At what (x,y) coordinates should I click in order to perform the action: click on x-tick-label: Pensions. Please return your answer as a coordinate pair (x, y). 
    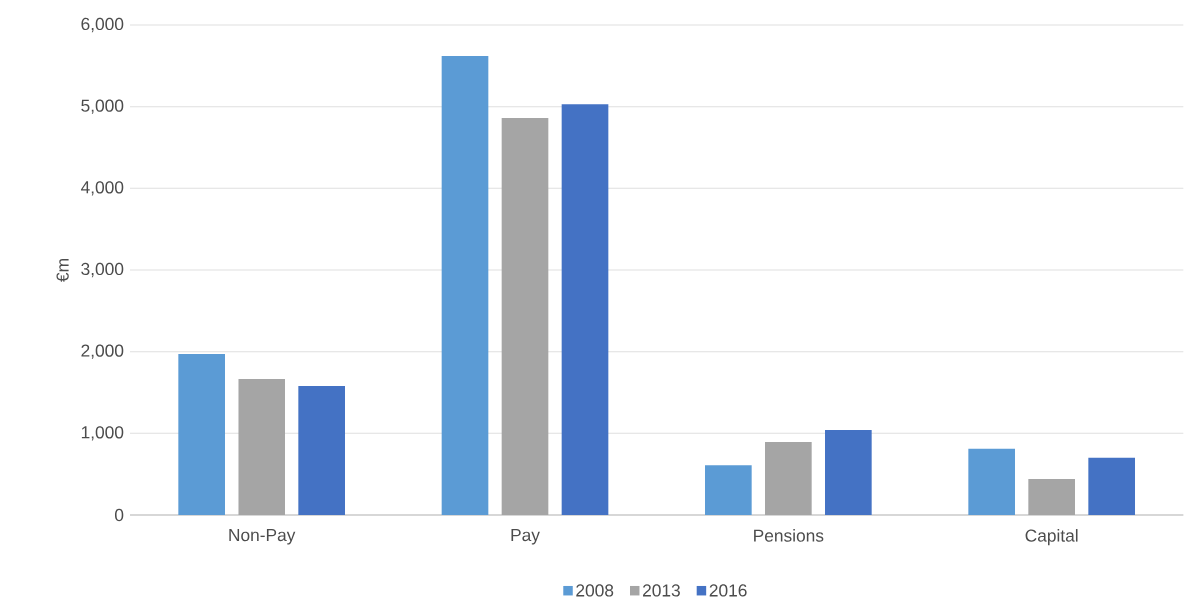
    Looking at the image, I should click on (789, 535).